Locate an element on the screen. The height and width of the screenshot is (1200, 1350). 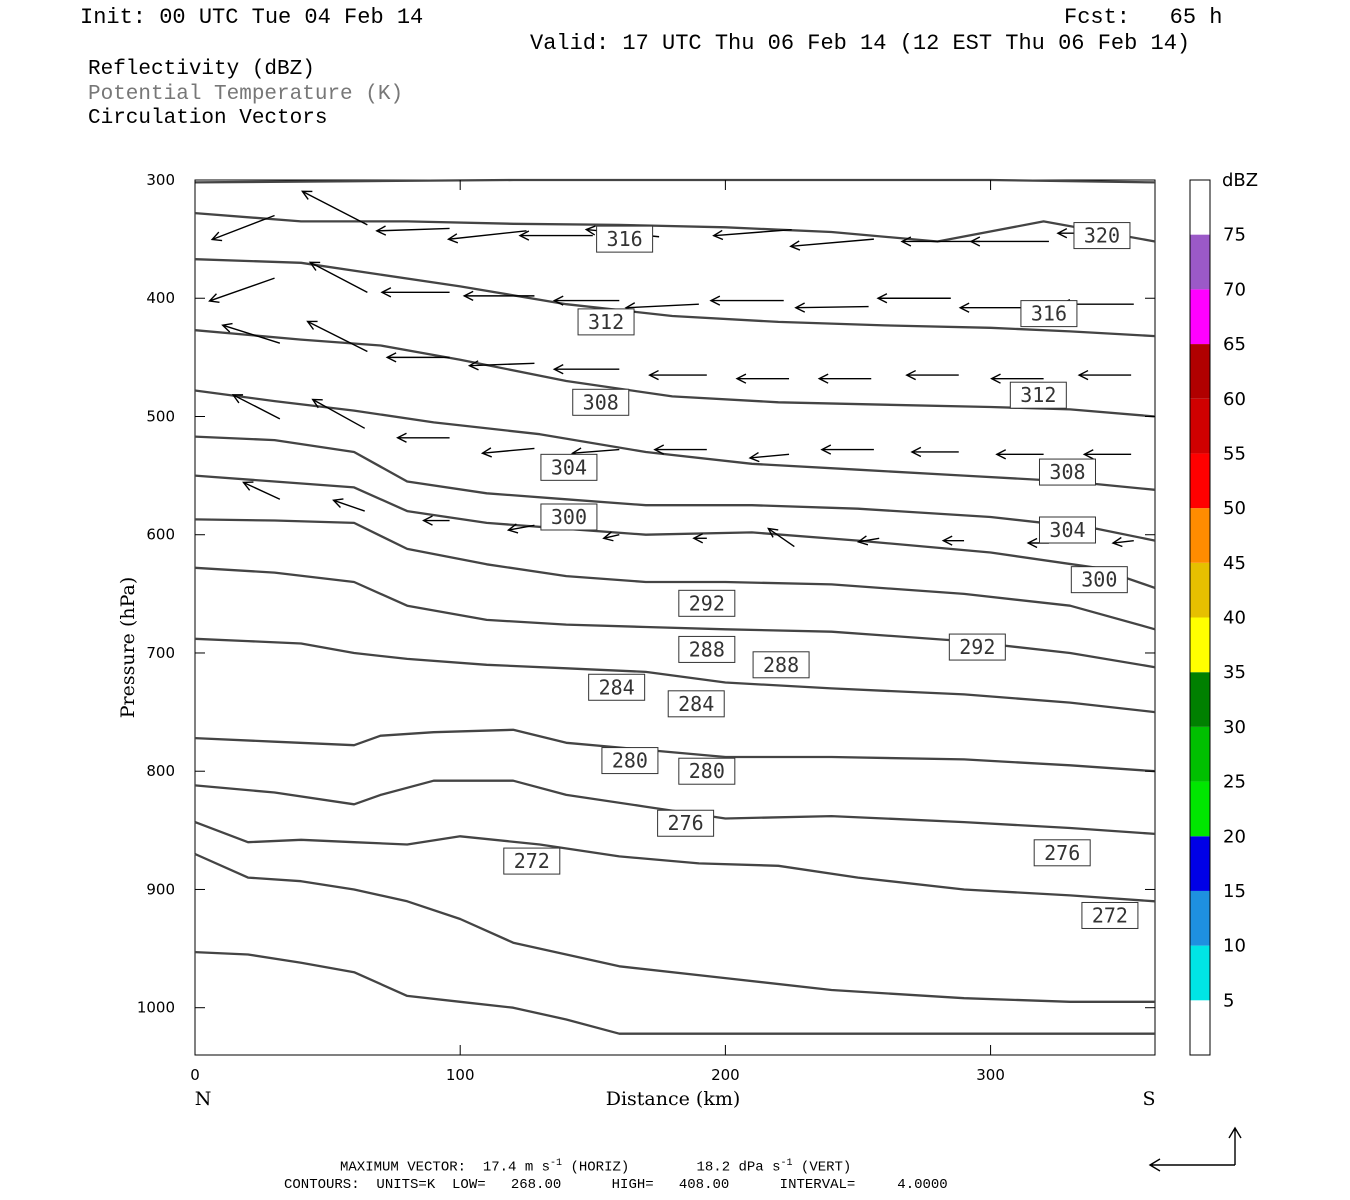
contour-label: 288 is located at coordinates (781, 665).